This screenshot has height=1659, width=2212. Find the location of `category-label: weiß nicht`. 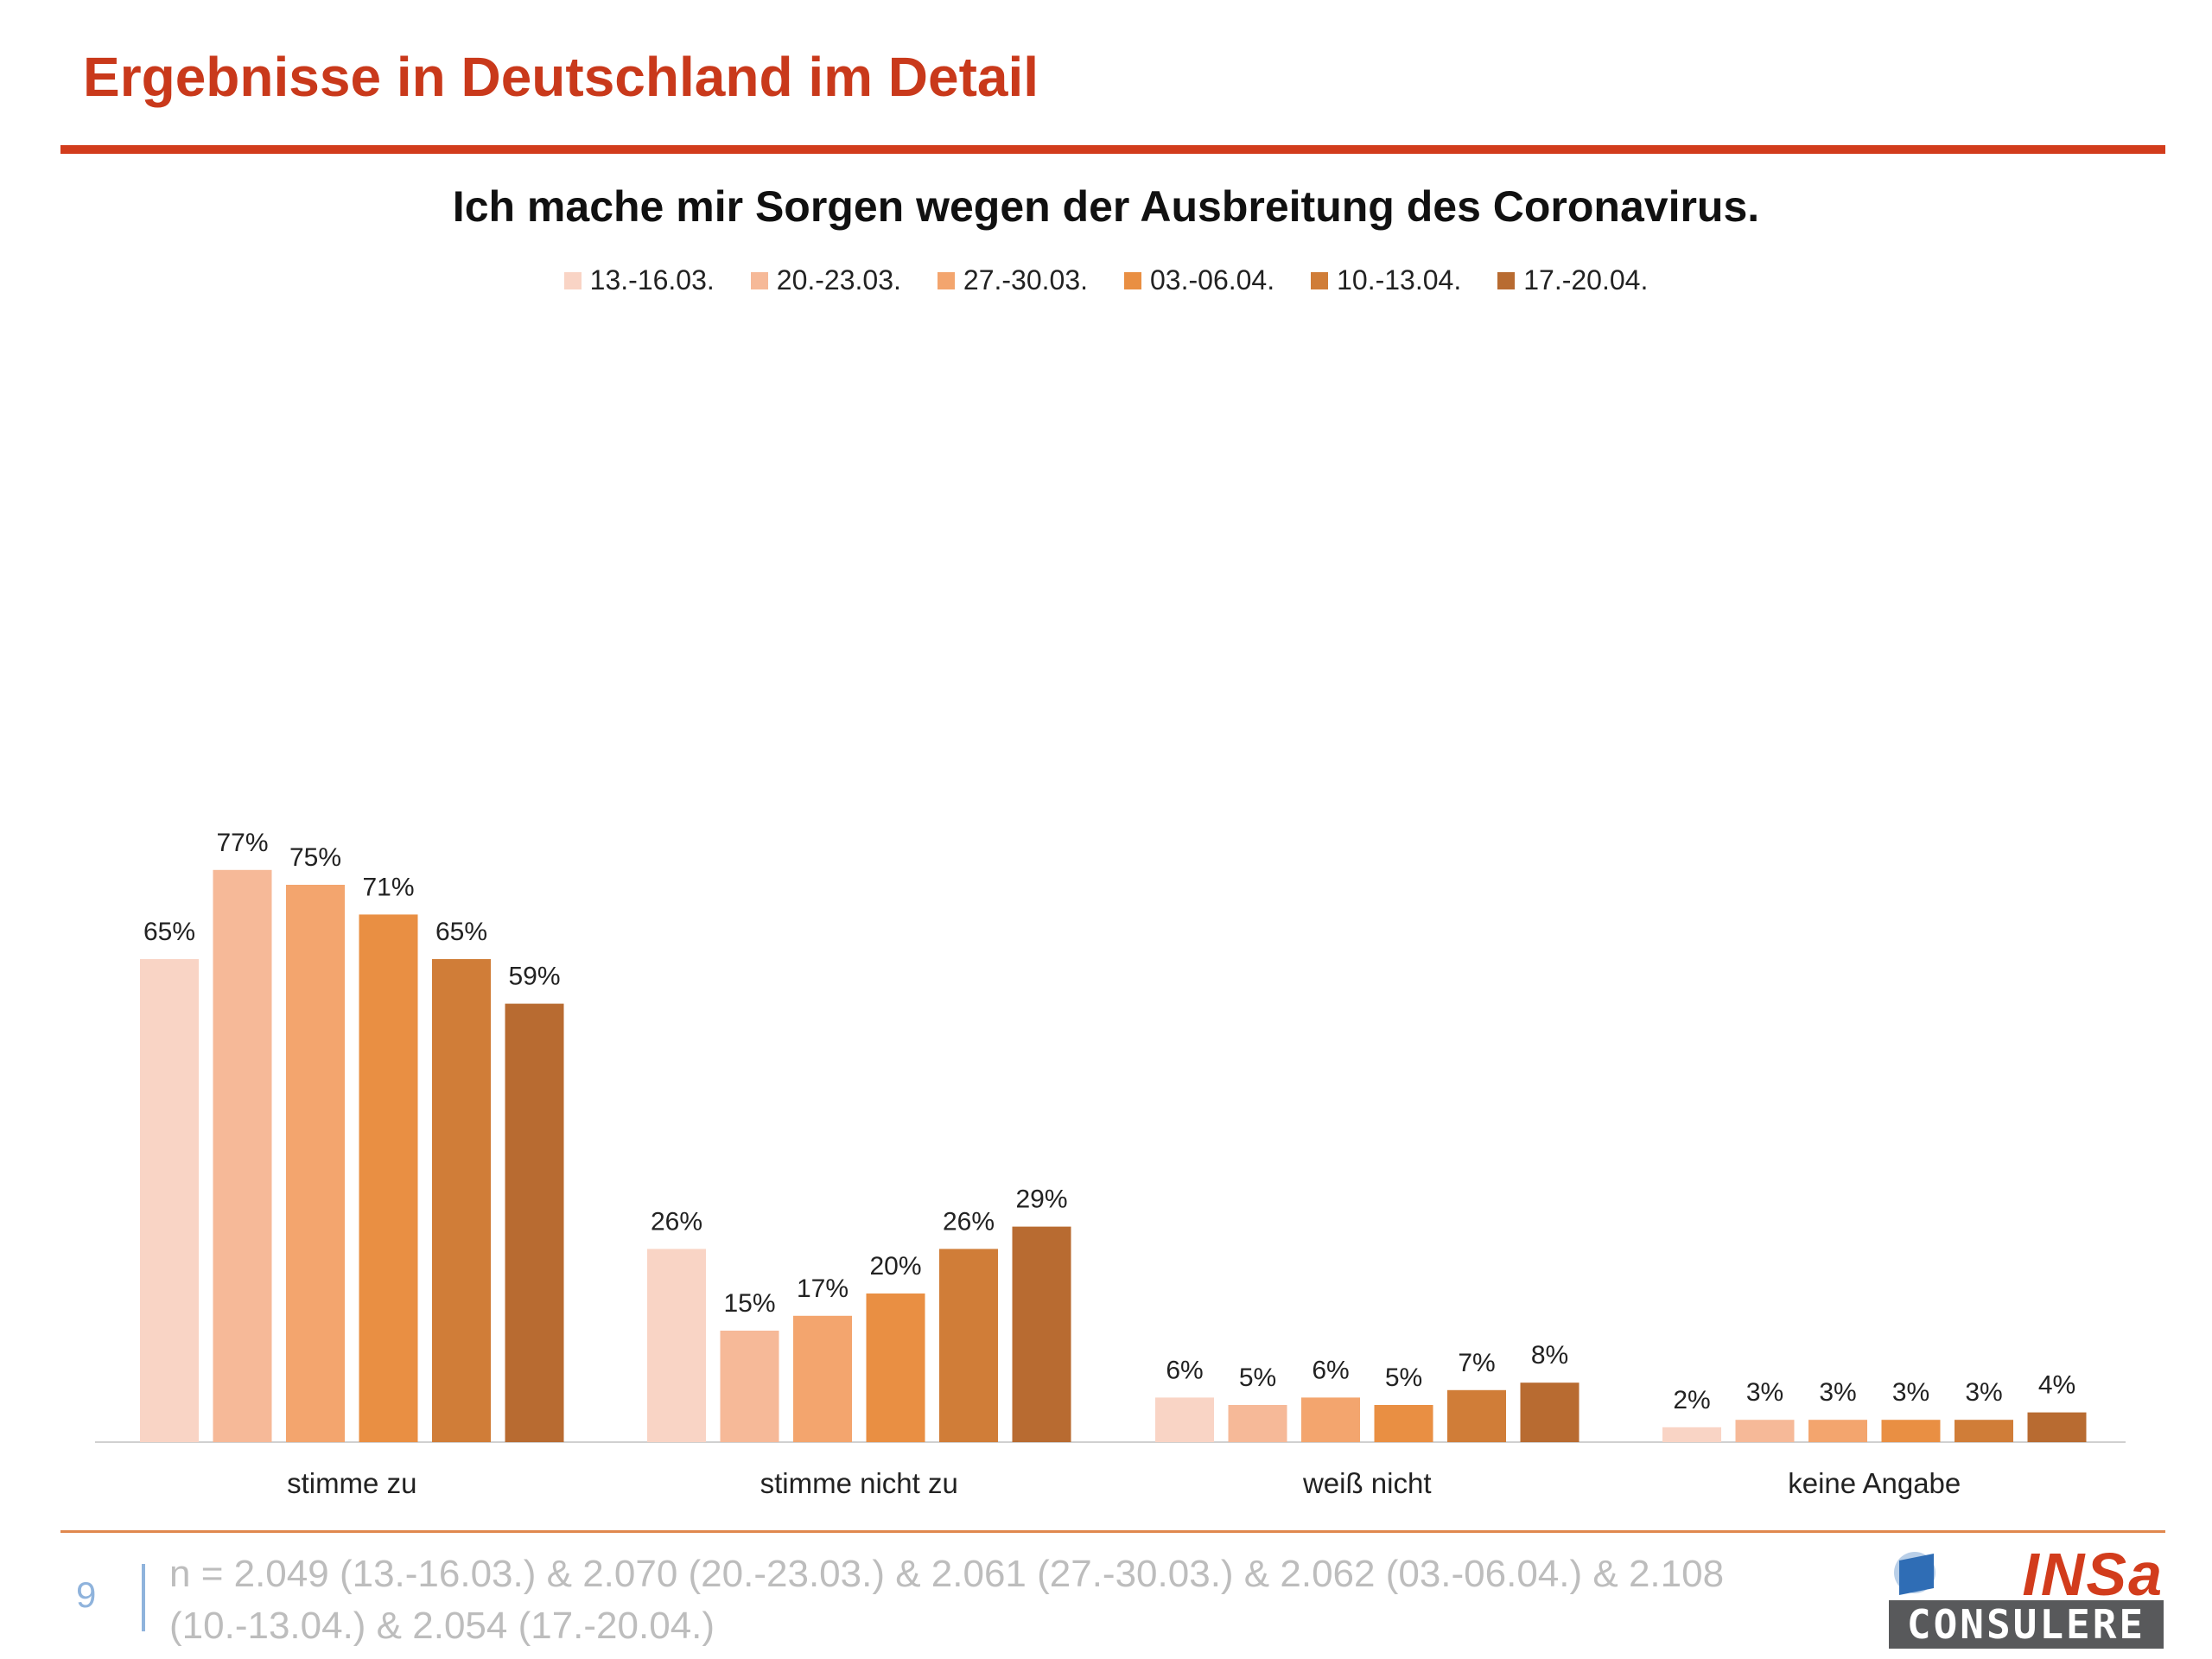

category-label: weiß nicht is located at coordinates (1367, 1483).